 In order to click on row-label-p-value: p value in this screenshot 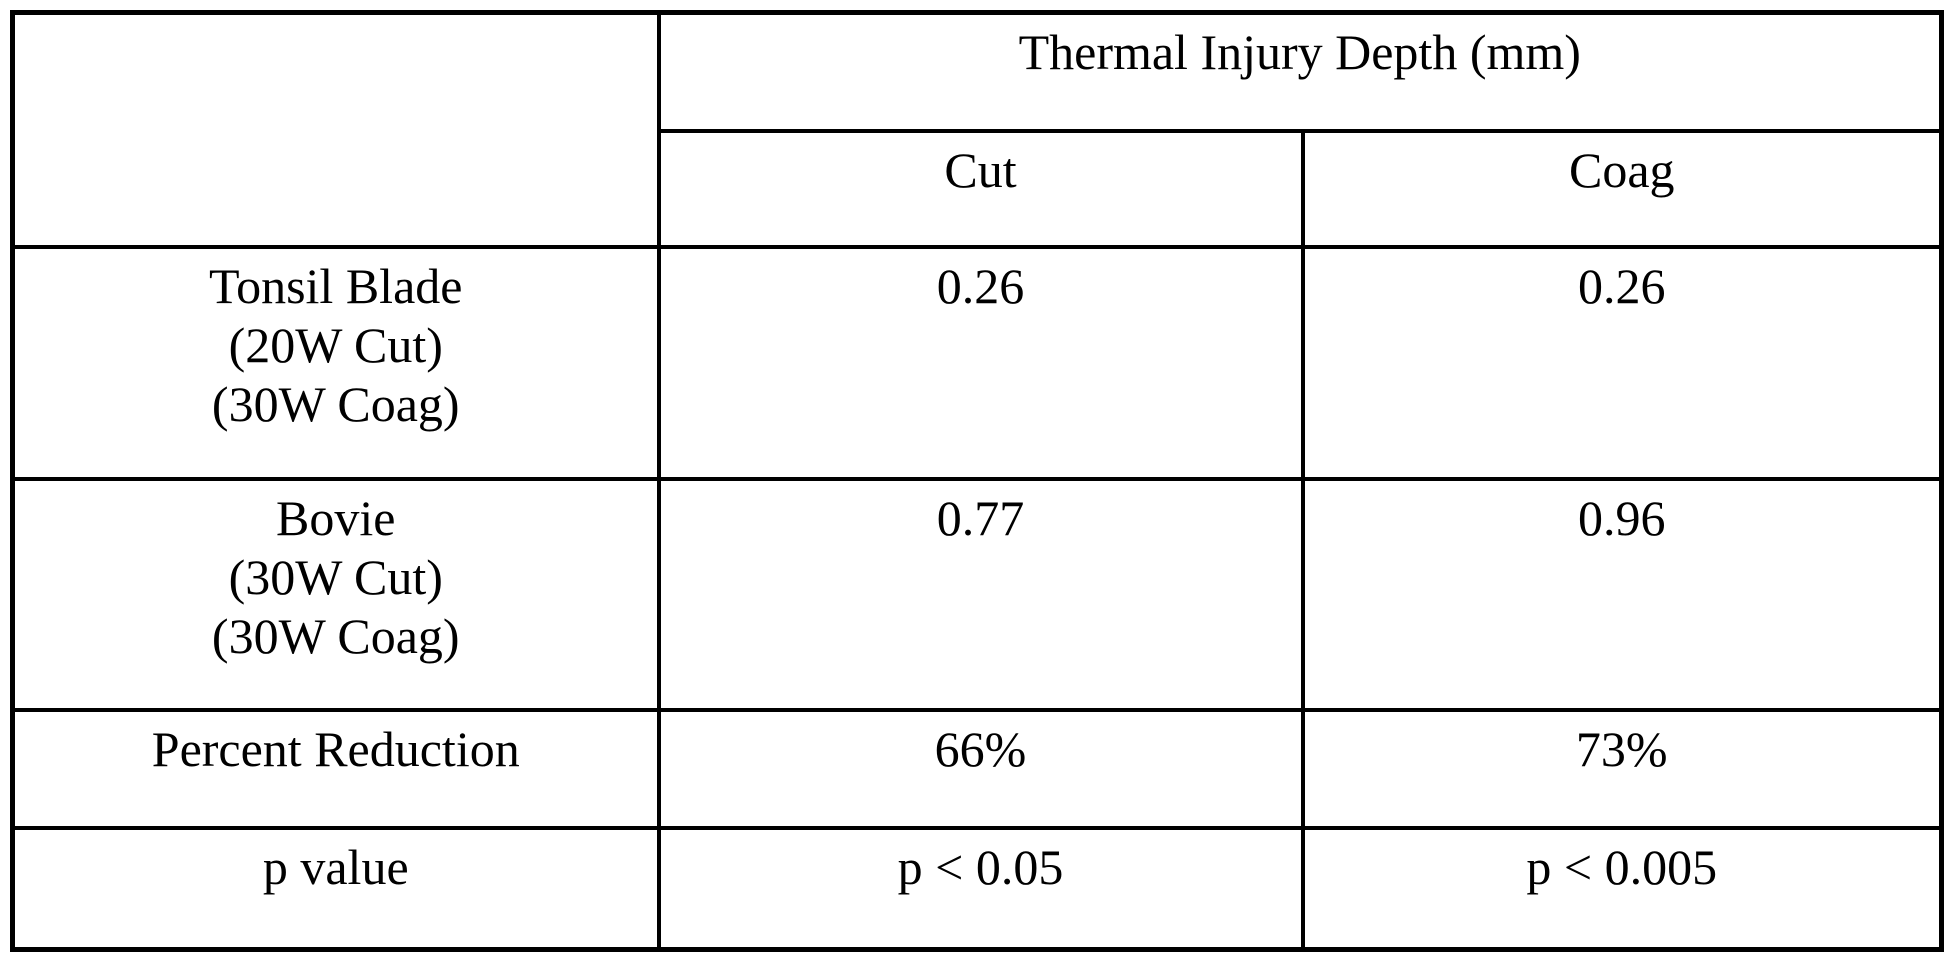, I will do `click(335, 888)`.